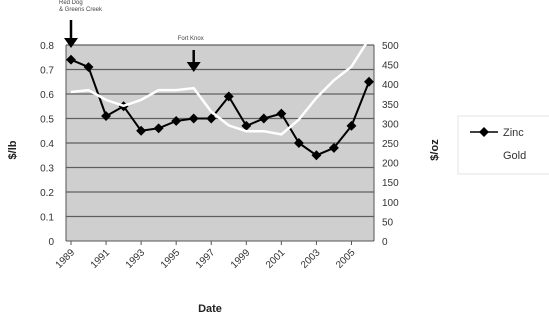 The width and height of the screenshot is (549, 325). I want to click on y-tick-label-left: 0.6, so click(47, 95).